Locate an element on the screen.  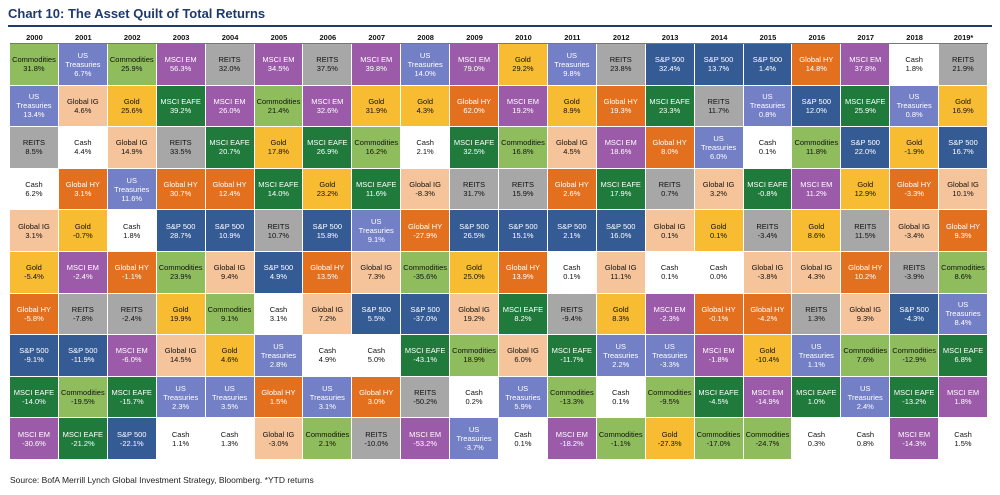
quilt-cell: Gold 29.2% is located at coordinates (523, 65).